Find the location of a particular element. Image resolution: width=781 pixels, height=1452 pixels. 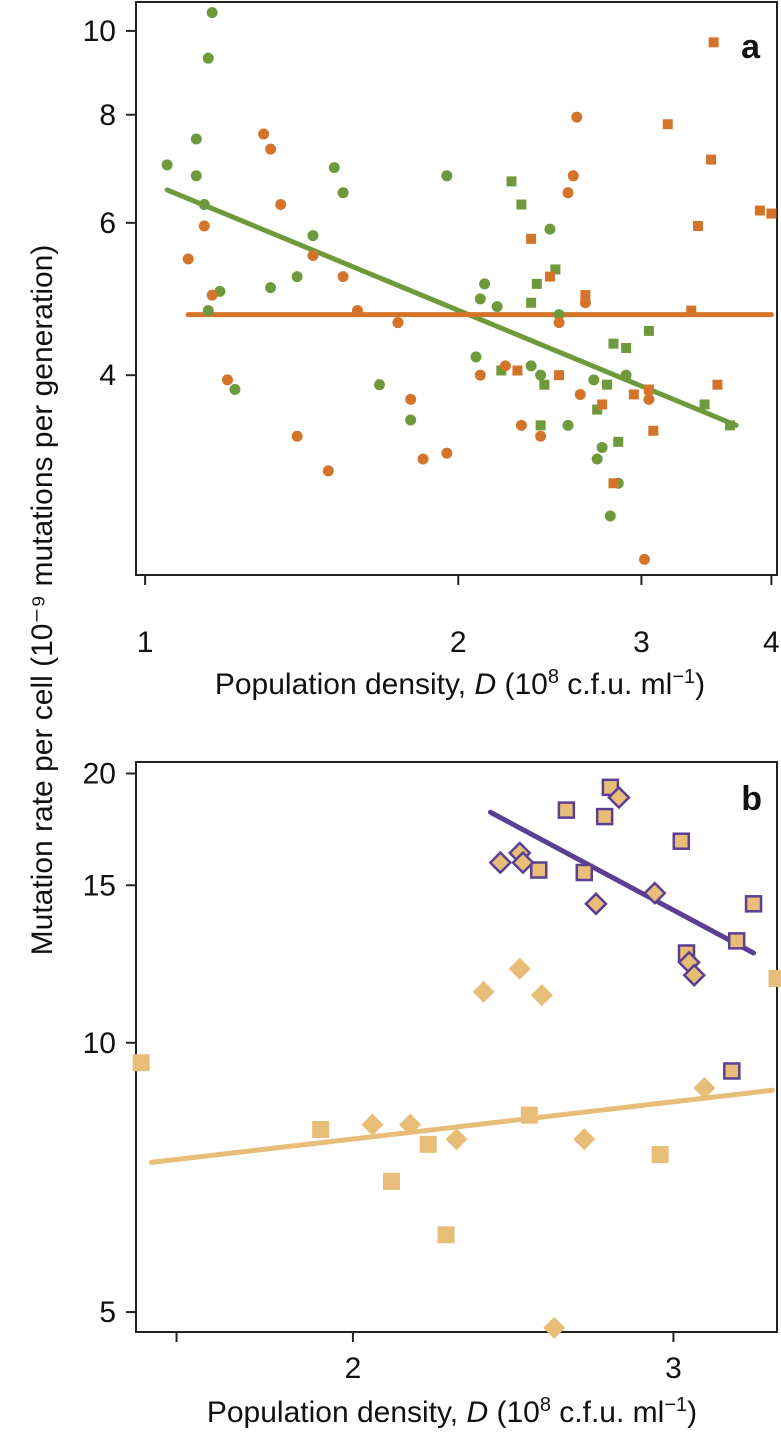

panel-a-xlabel-var: D is located at coordinates (485, 684).